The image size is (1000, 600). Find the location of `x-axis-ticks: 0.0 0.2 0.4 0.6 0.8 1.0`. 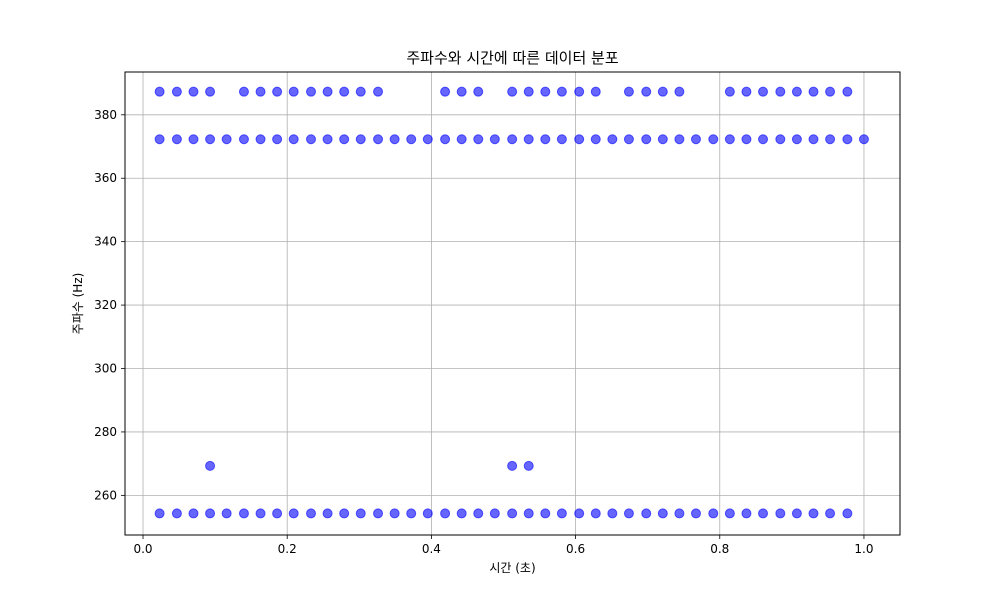

x-axis-ticks: 0.0 0.2 0.4 0.6 0.8 1.0 is located at coordinates (503, 545).